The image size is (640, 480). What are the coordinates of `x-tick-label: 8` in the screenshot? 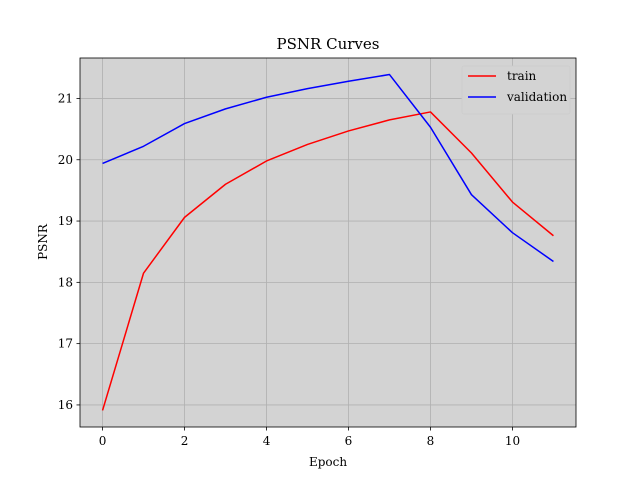 It's located at (431, 441).